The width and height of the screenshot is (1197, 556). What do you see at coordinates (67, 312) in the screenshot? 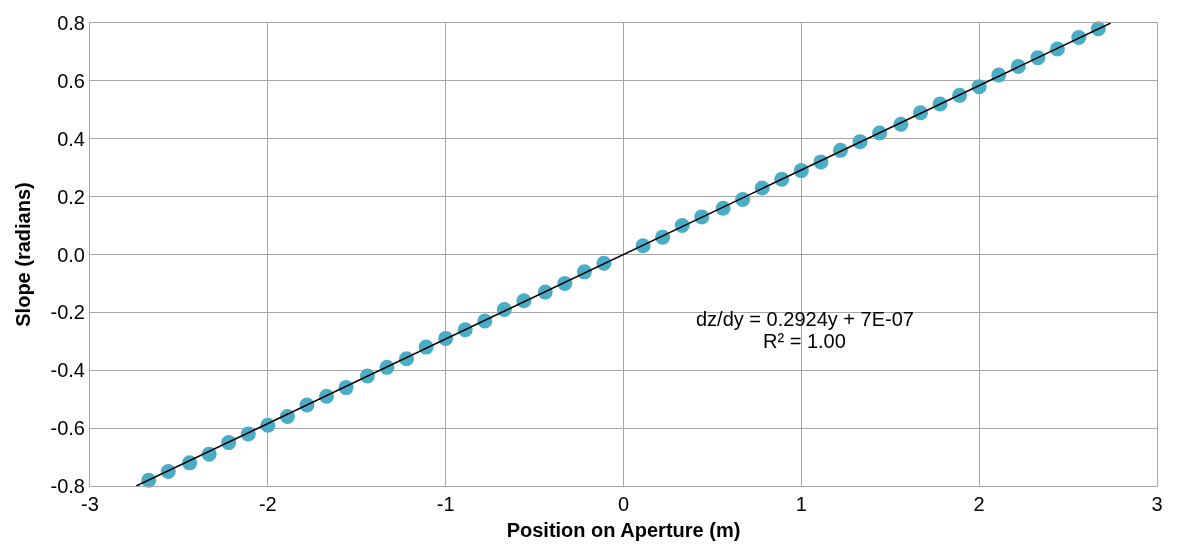
I see `y-tick-label: -0.2` at bounding box center [67, 312].